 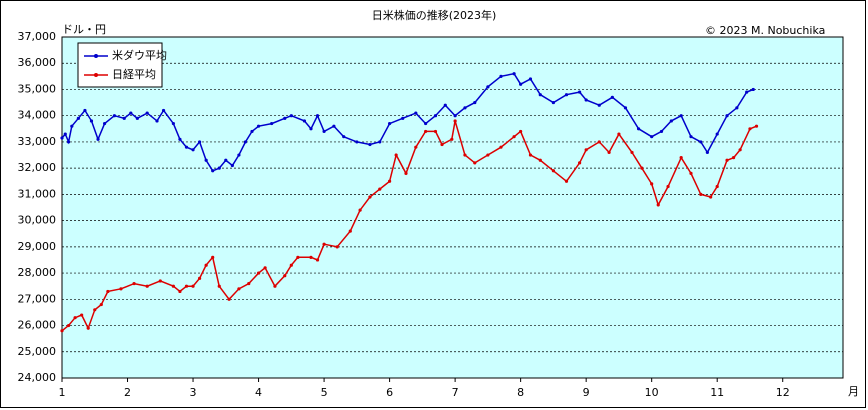 What do you see at coordinates (37, 377) in the screenshot?
I see `y-tick-label: 24,000` at bounding box center [37, 377].